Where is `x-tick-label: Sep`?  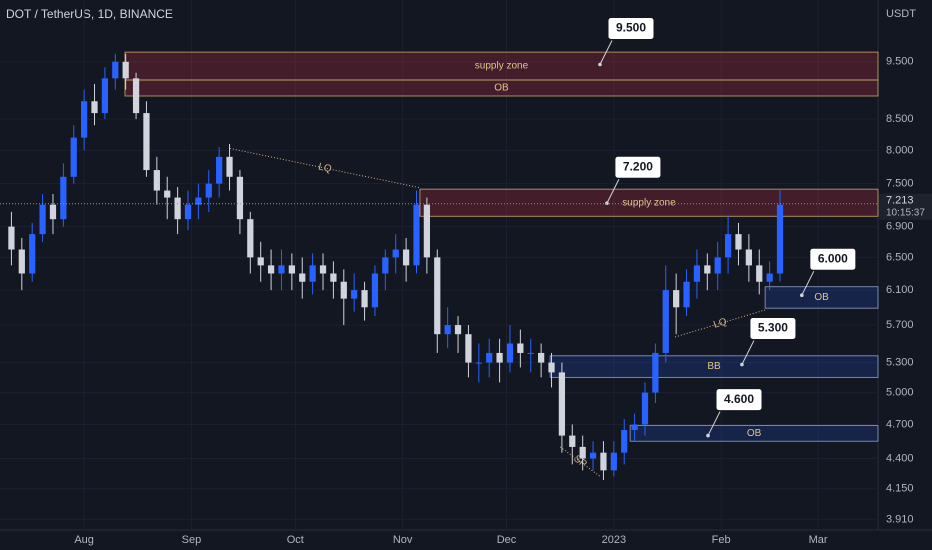 x-tick-label: Sep is located at coordinates (192, 540).